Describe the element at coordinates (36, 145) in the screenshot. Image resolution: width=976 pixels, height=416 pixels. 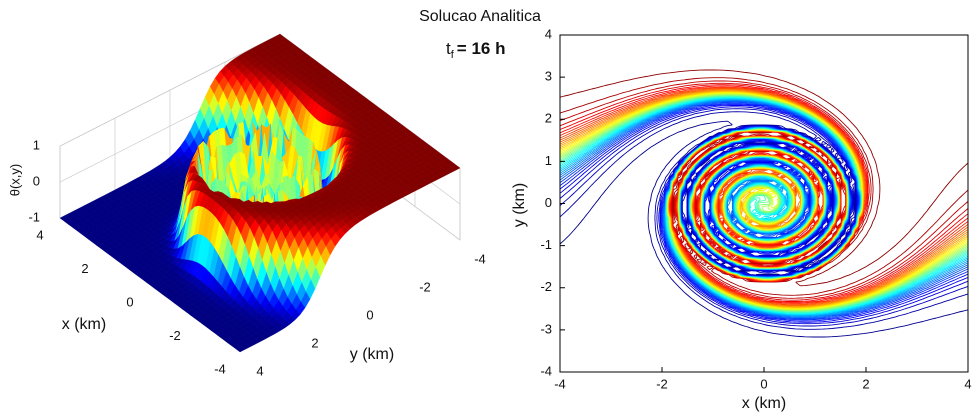
I see `z-tick-label: 1` at that location.